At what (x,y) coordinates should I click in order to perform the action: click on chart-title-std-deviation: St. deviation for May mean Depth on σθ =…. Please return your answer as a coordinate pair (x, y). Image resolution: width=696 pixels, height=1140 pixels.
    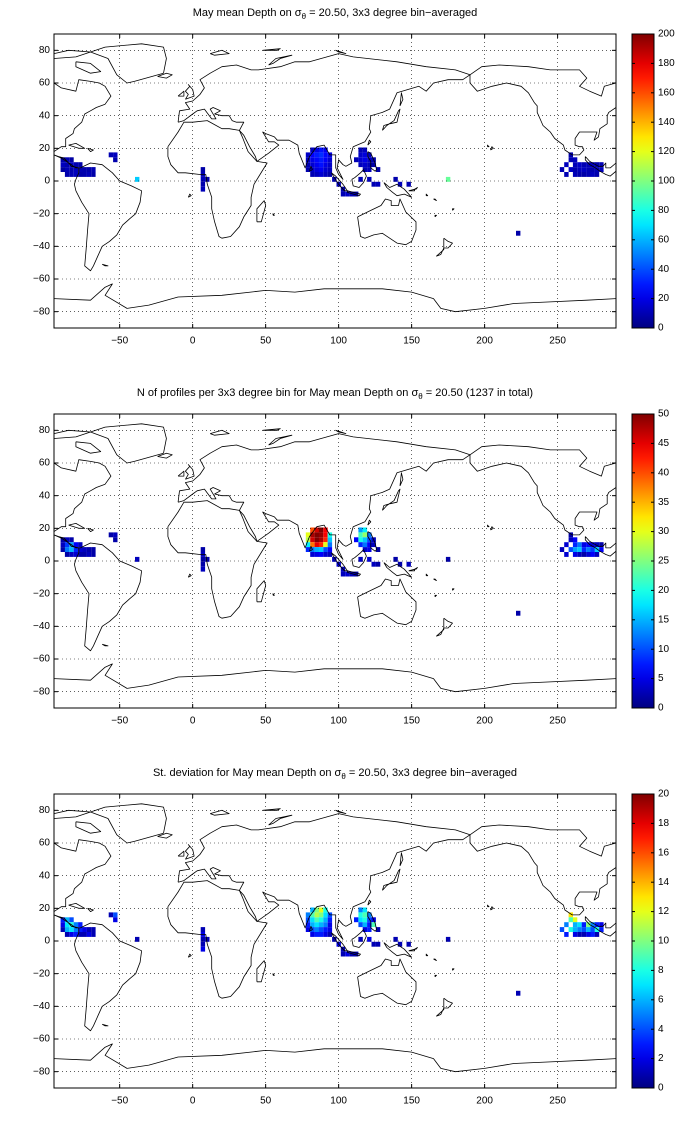
    Looking at the image, I should click on (335, 774).